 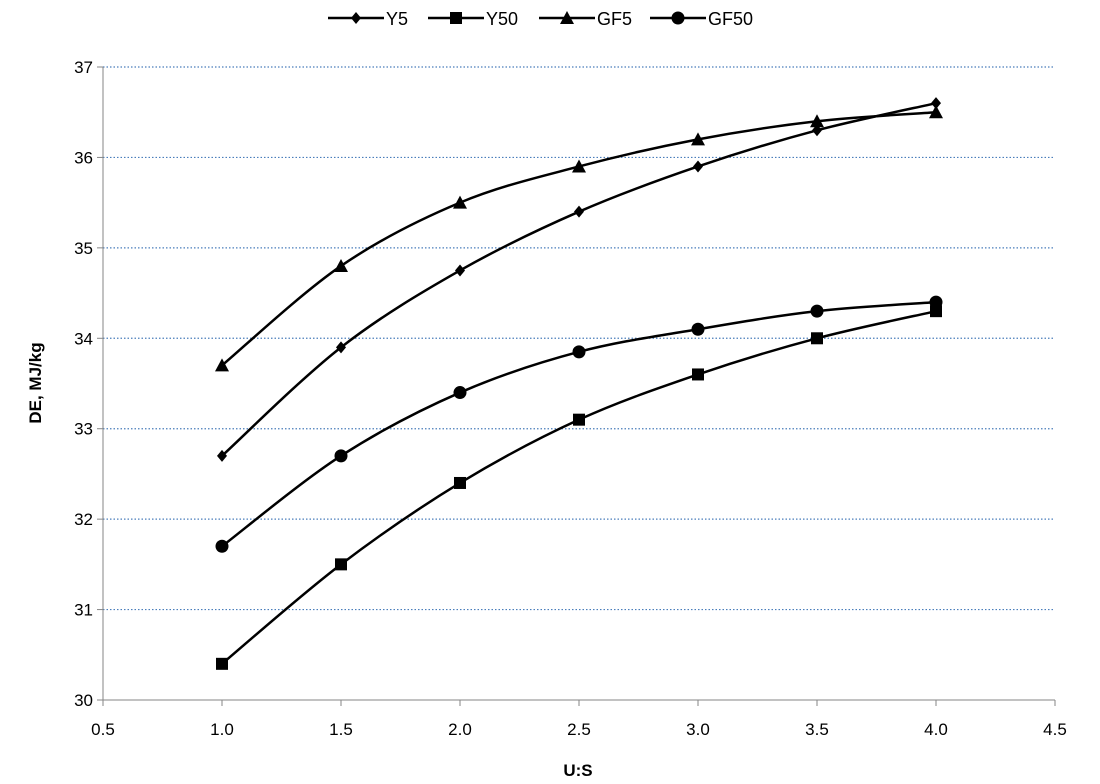 I want to click on y-tick-label: 36, so click(x=83, y=157).